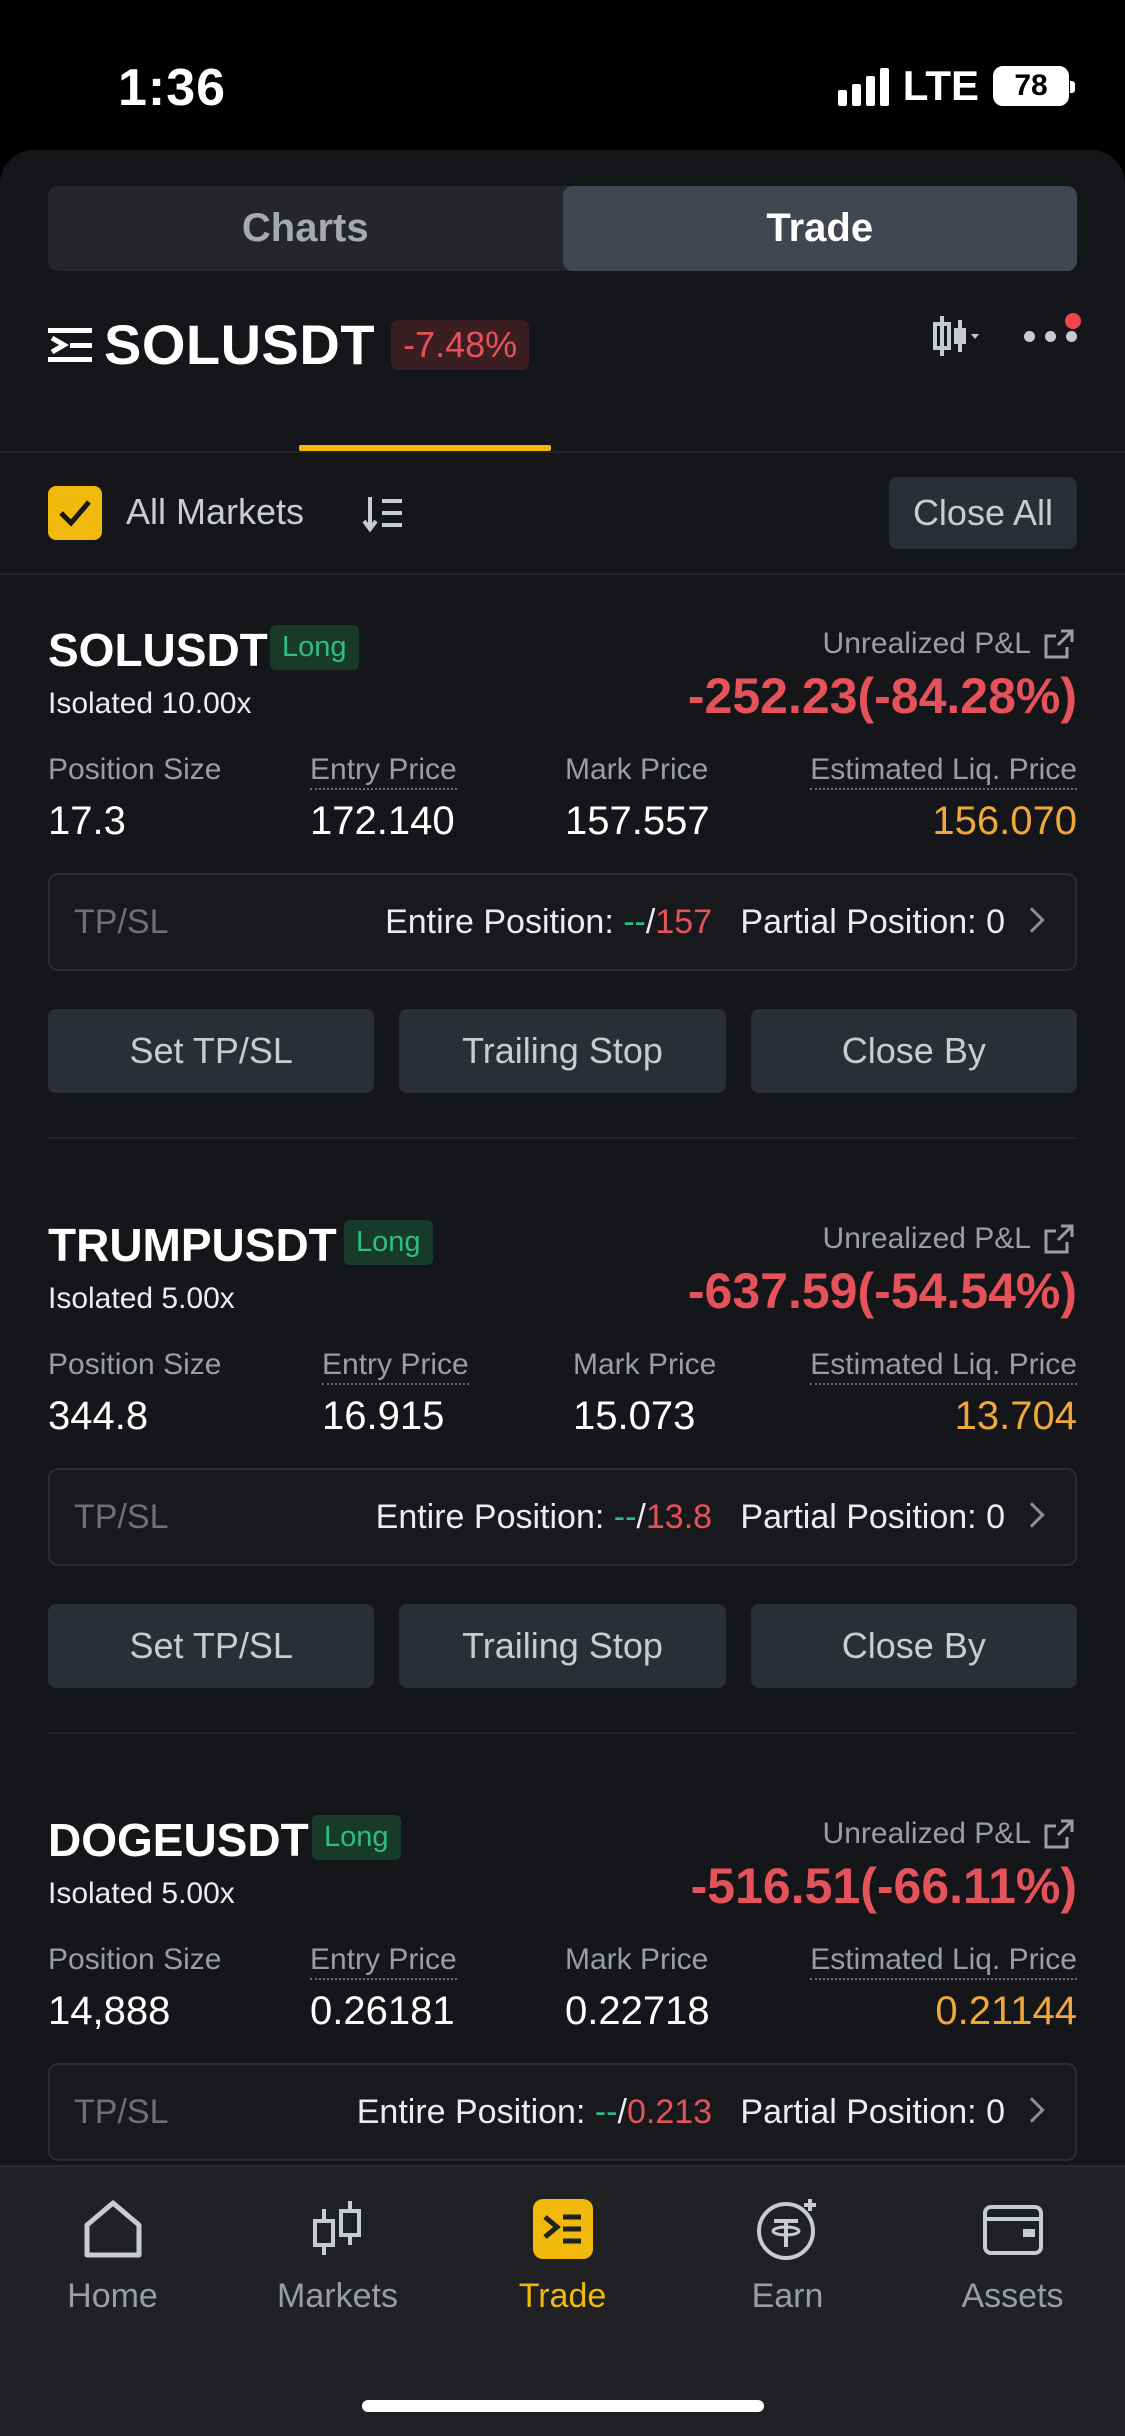  What do you see at coordinates (383, 1416) in the screenshot?
I see `entry-price-value: 16.915` at bounding box center [383, 1416].